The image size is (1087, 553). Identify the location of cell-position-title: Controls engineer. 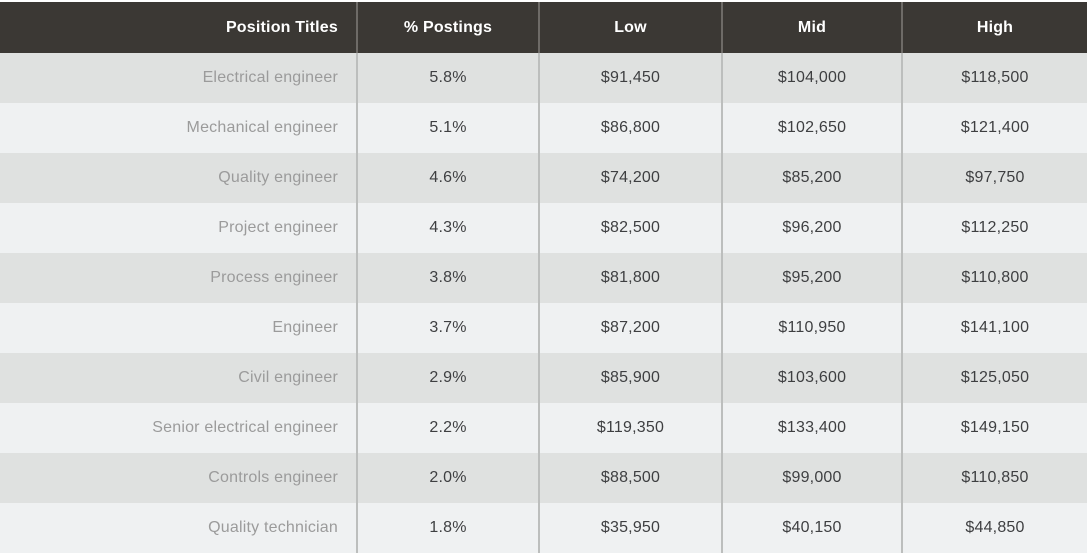
(178, 478).